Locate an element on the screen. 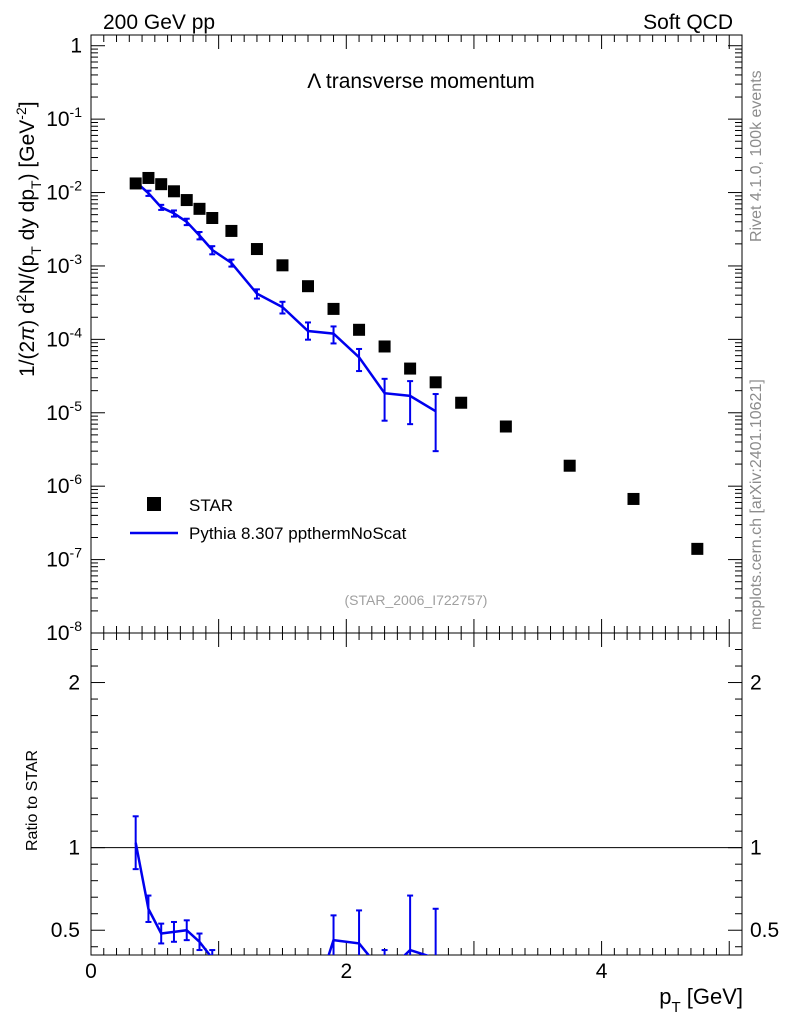 This screenshot has height=1024, width=786. y-tick-label: 10⁻⁶ is located at coordinates (64, 484).